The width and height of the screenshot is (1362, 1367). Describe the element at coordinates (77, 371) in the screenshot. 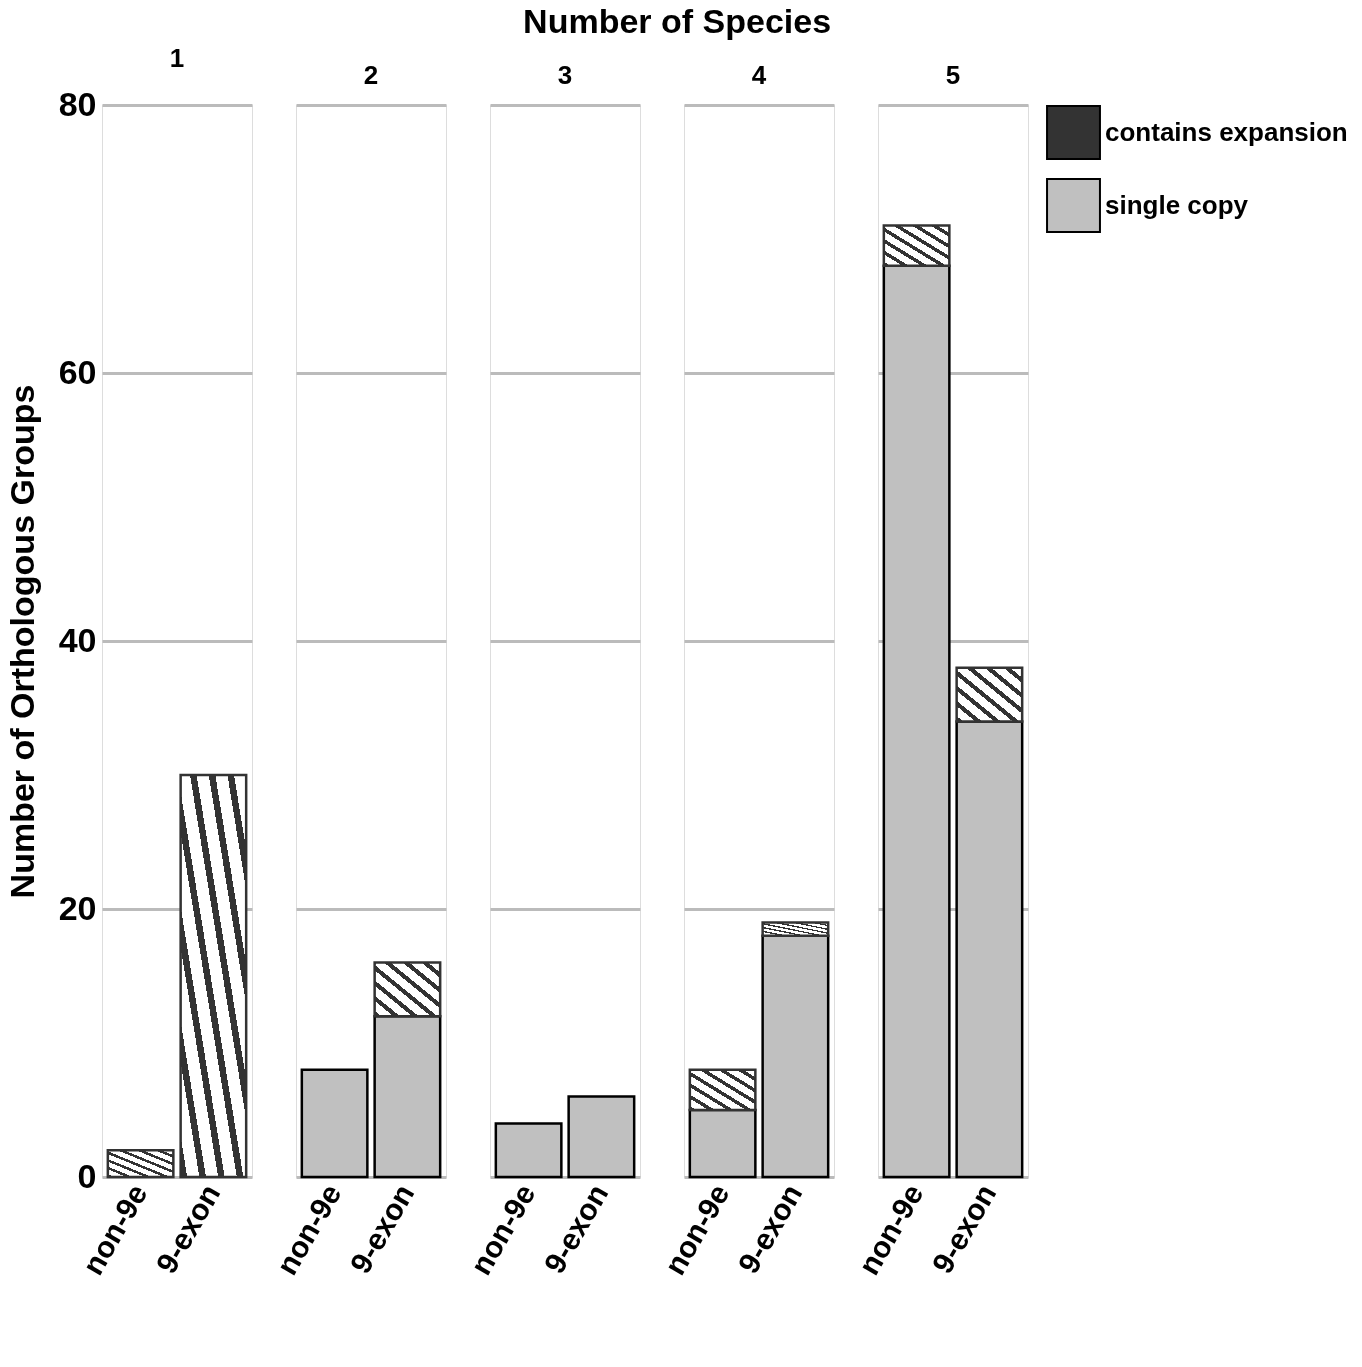

I see `y-tick-label: 60` at that location.